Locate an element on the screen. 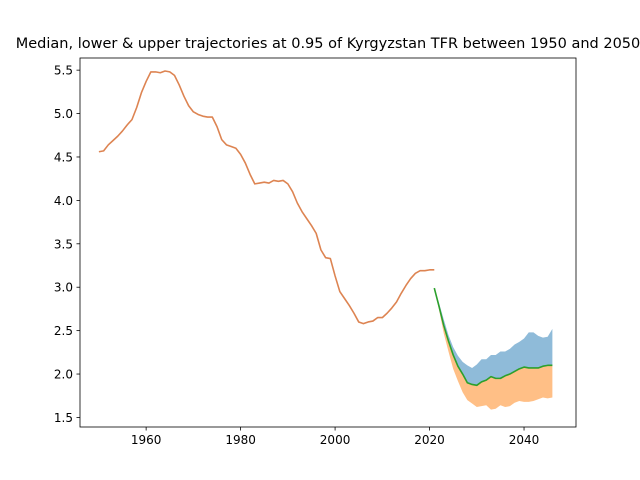 The image size is (640, 480). y-tick-label: 5.0 is located at coordinates (63, 114).